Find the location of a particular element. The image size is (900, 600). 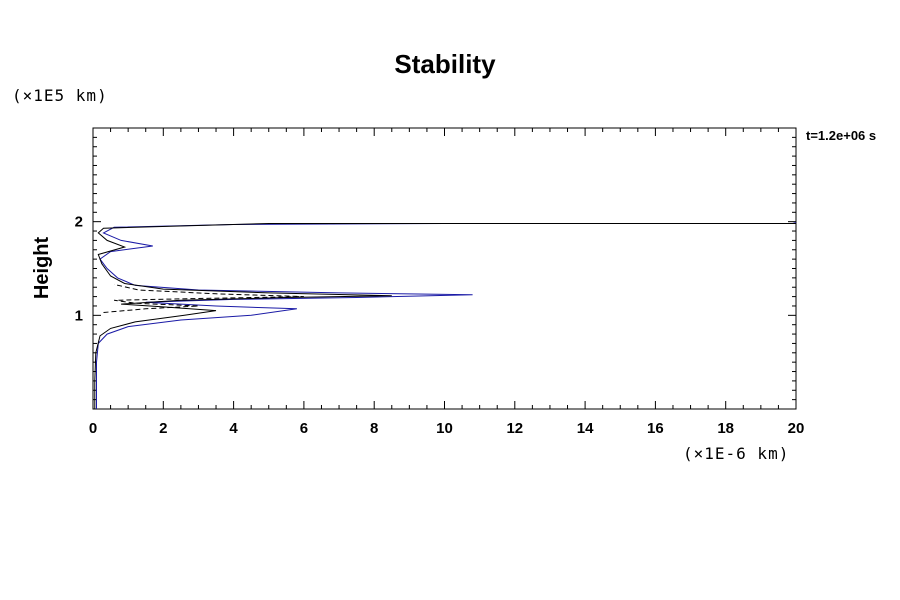

x-tick-label: 6 is located at coordinates (304, 428).